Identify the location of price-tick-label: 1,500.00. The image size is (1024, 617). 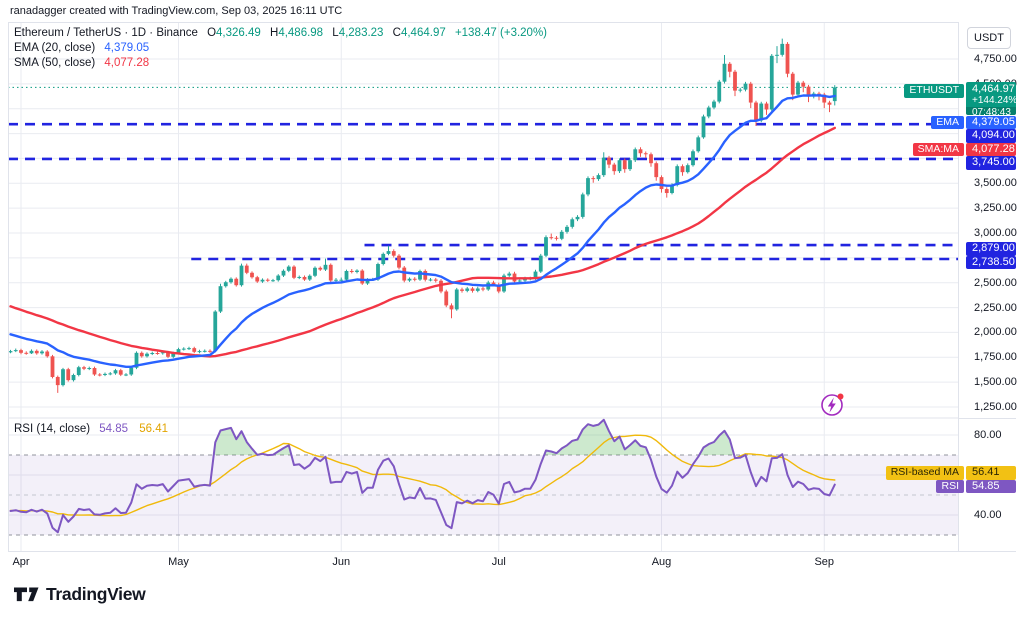
(995, 382).